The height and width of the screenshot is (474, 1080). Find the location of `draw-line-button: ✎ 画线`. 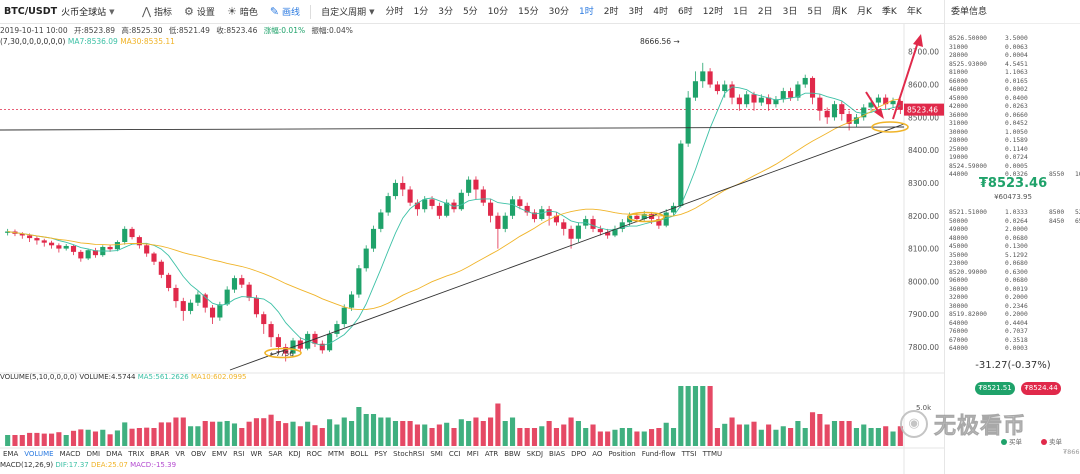

draw-line-button: ✎ 画线 is located at coordinates (285, 12).